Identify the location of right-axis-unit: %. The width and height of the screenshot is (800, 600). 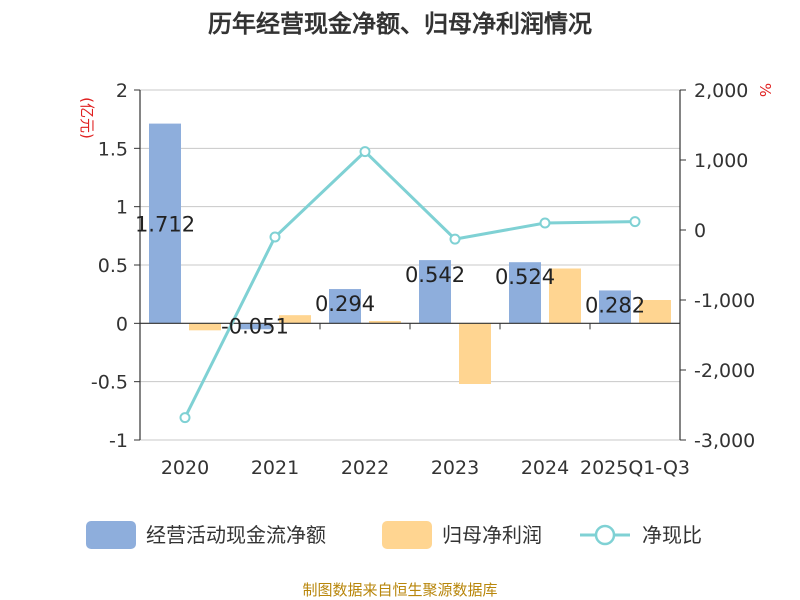
(765, 90).